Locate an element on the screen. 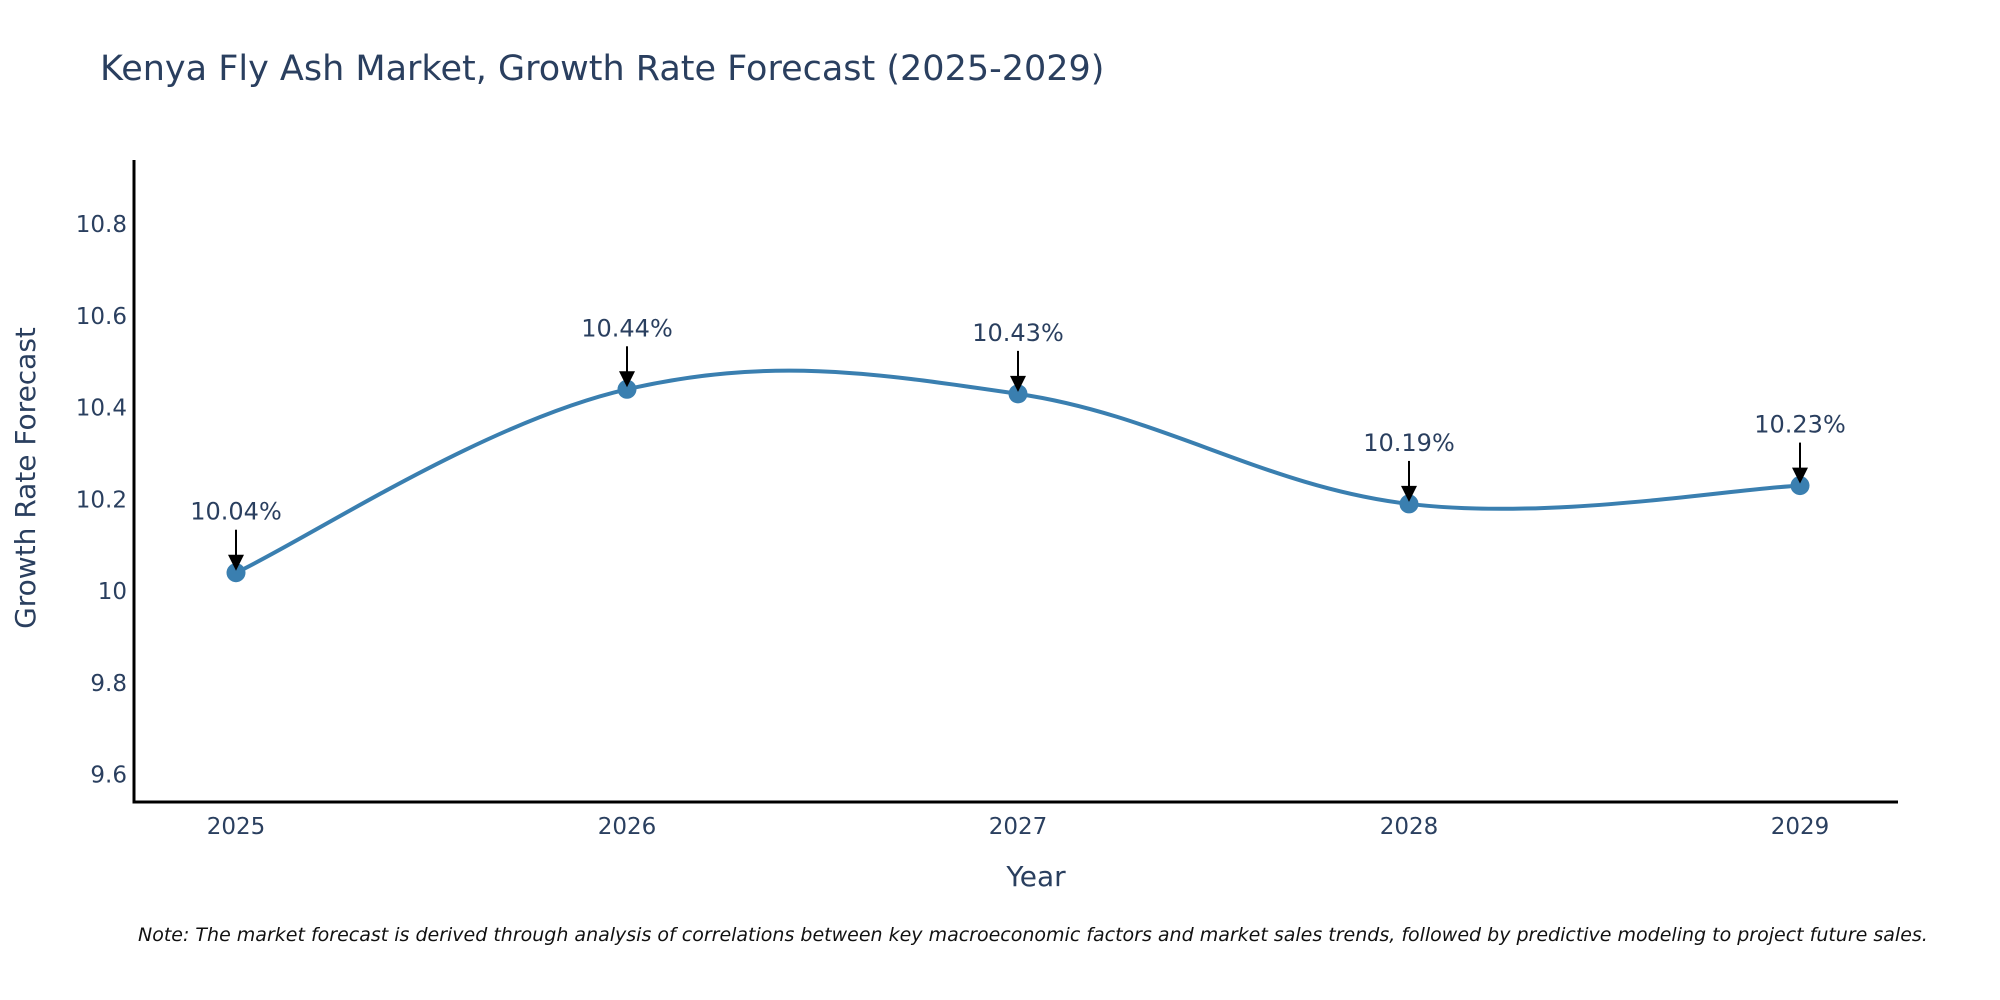  x-tick-label: 2025 is located at coordinates (236, 827).